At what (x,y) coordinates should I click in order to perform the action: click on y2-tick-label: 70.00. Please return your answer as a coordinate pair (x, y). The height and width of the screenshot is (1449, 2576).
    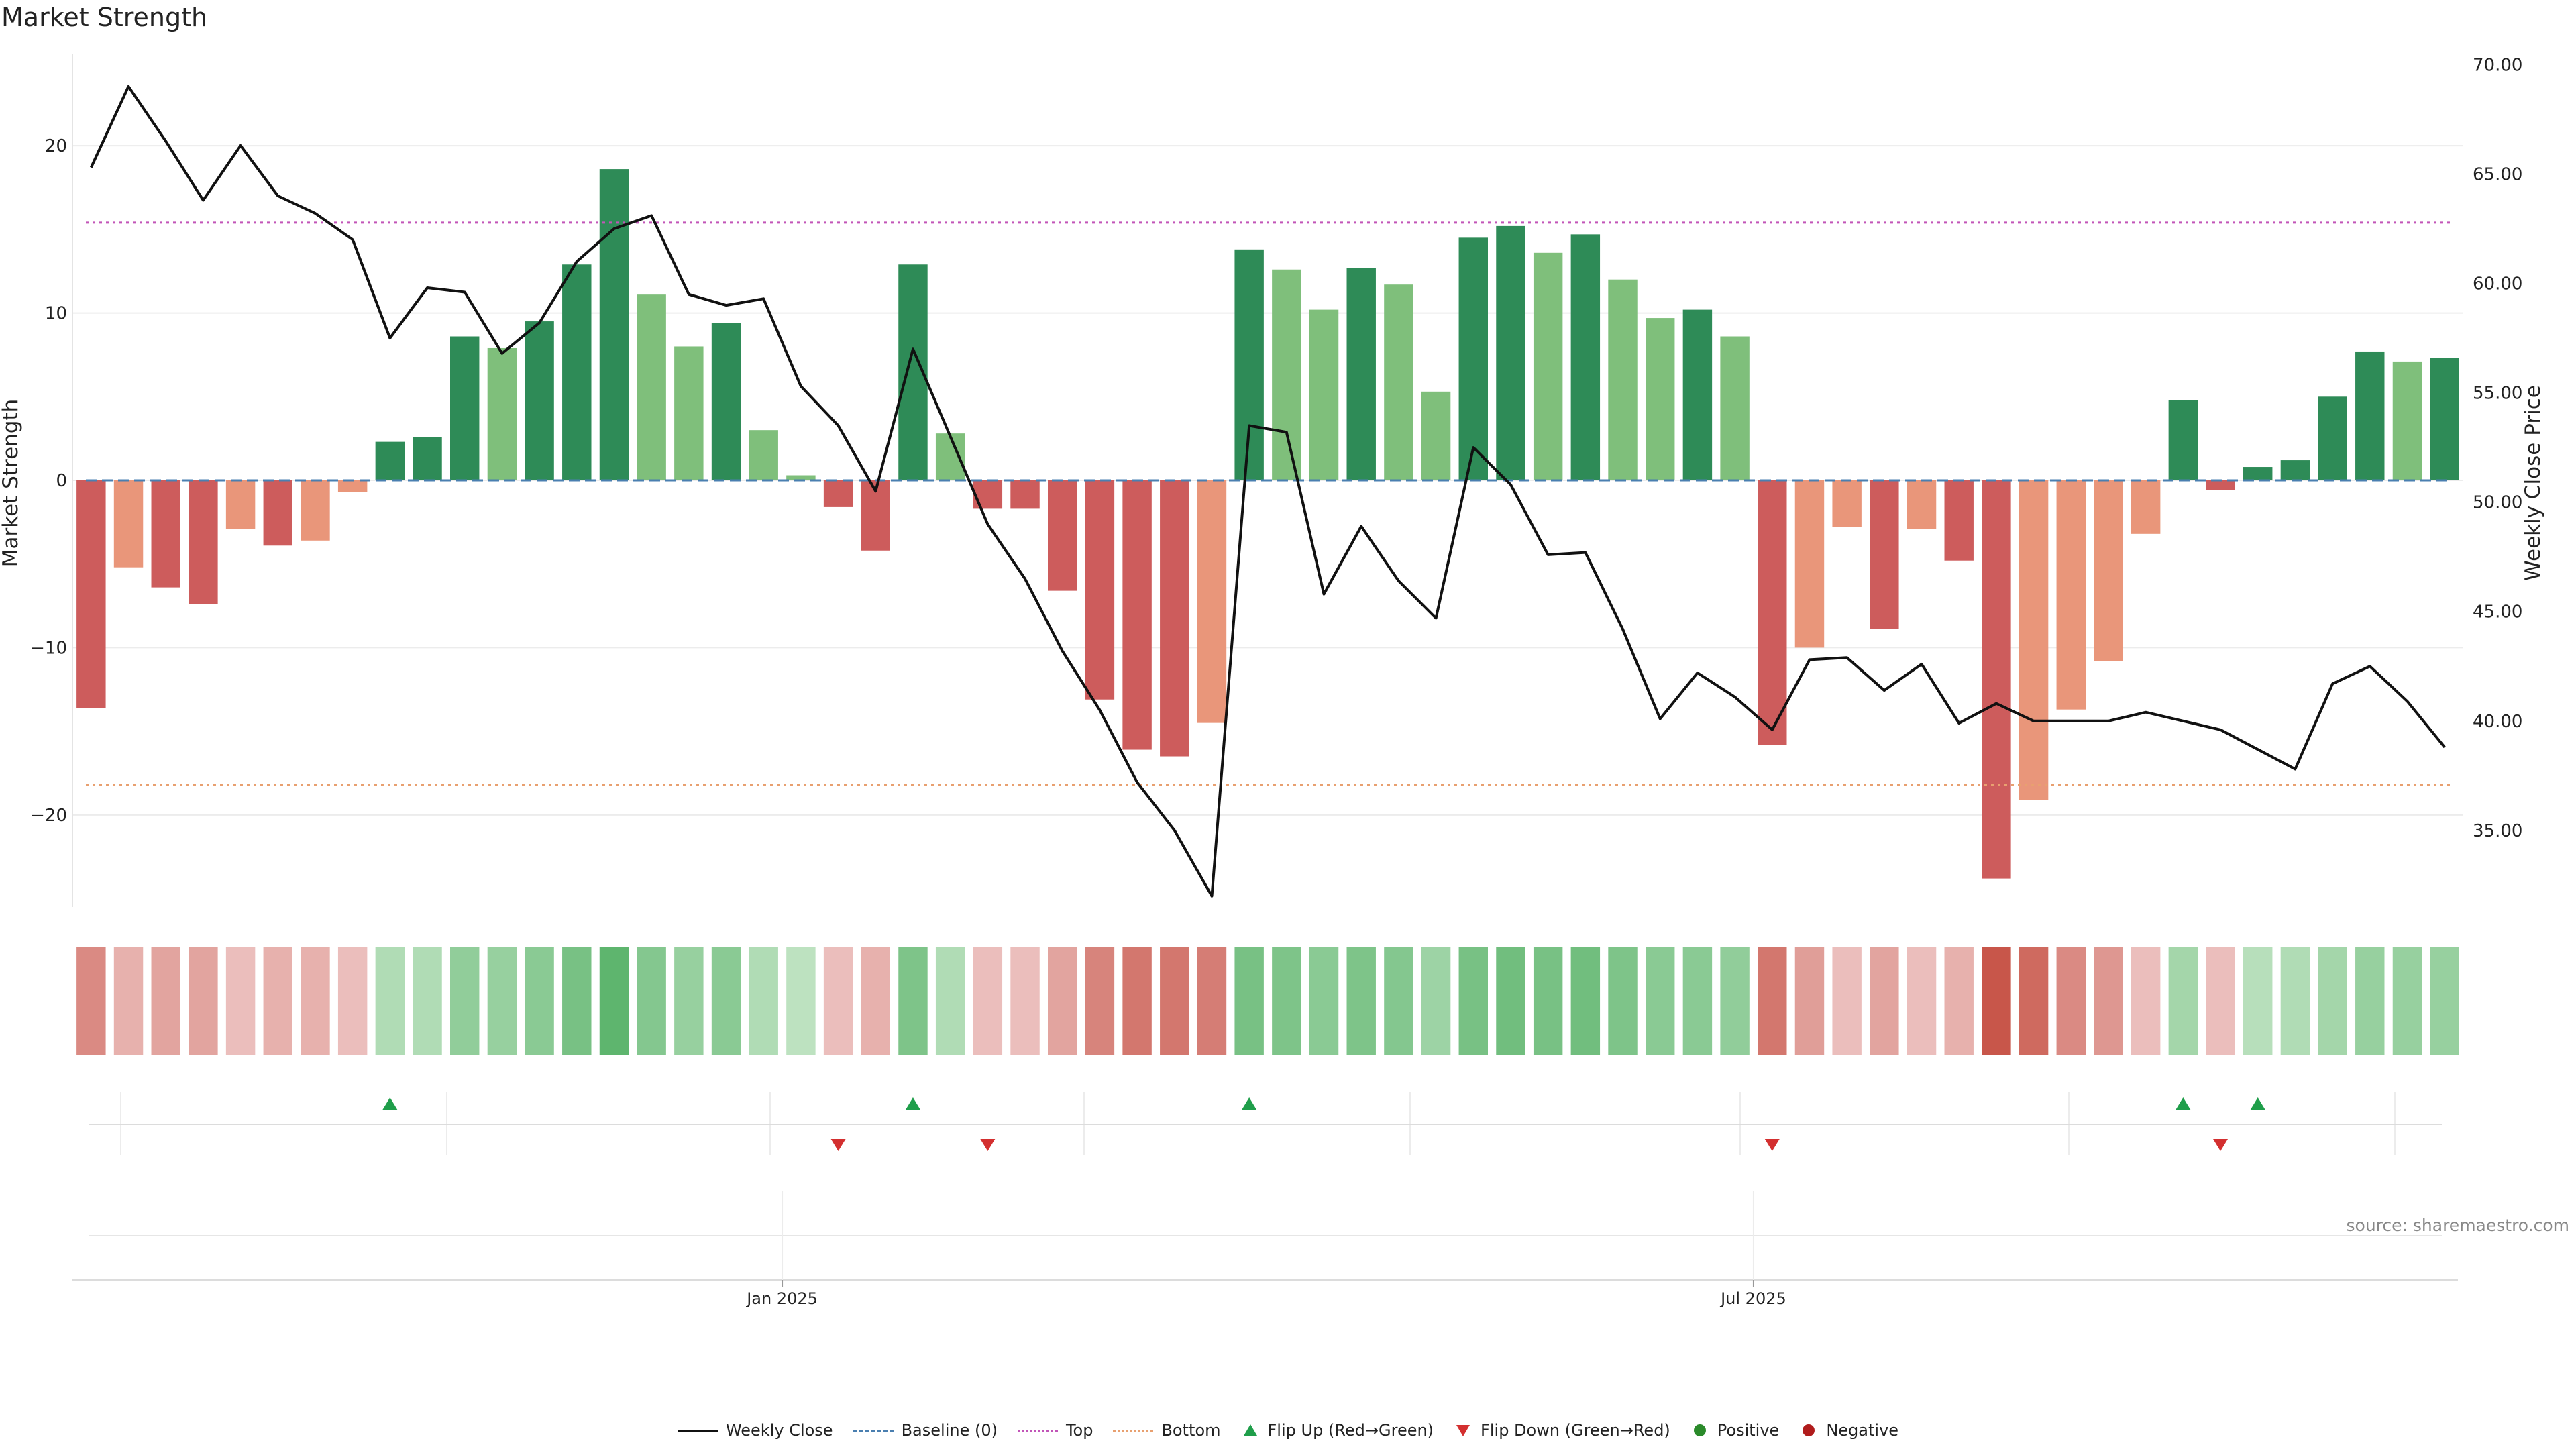
    Looking at the image, I should click on (2497, 65).